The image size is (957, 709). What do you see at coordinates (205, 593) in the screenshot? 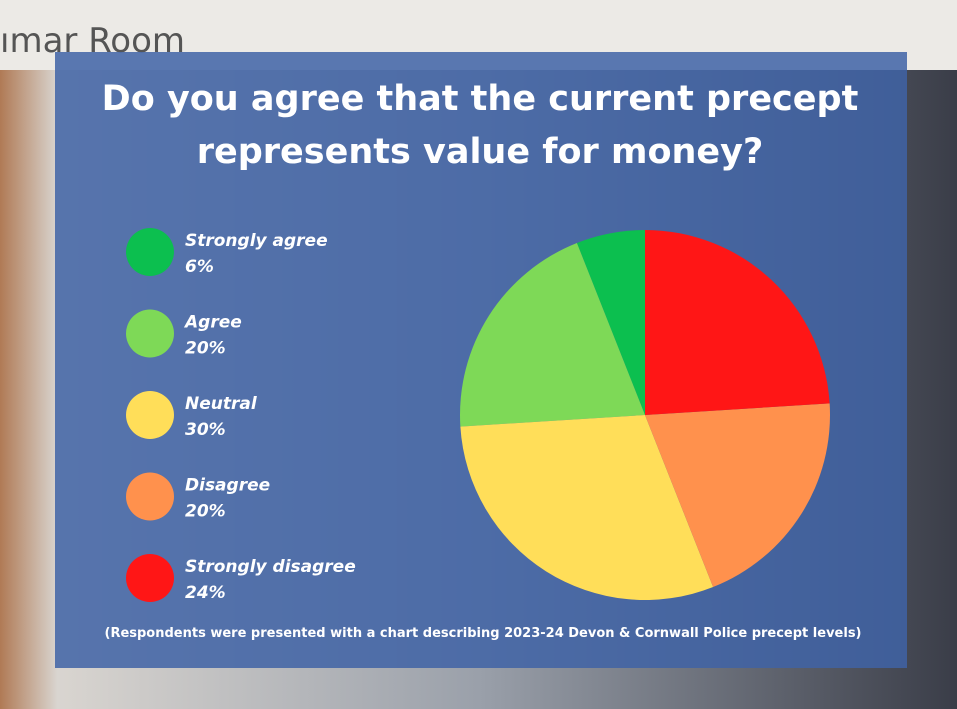
I see `legend-value: 24%` at bounding box center [205, 593].